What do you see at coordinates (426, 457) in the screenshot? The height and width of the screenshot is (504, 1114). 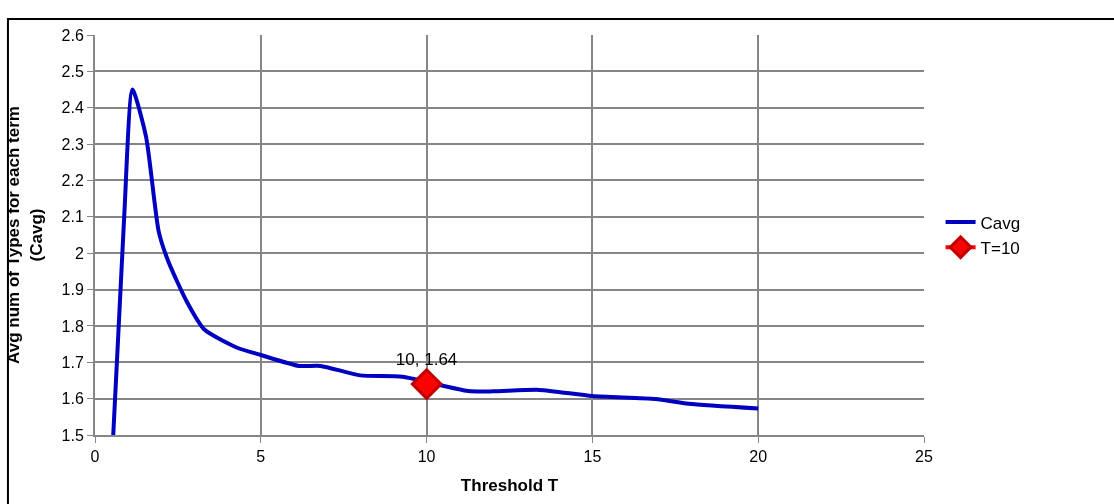 I see `x-tick-label: 10` at bounding box center [426, 457].